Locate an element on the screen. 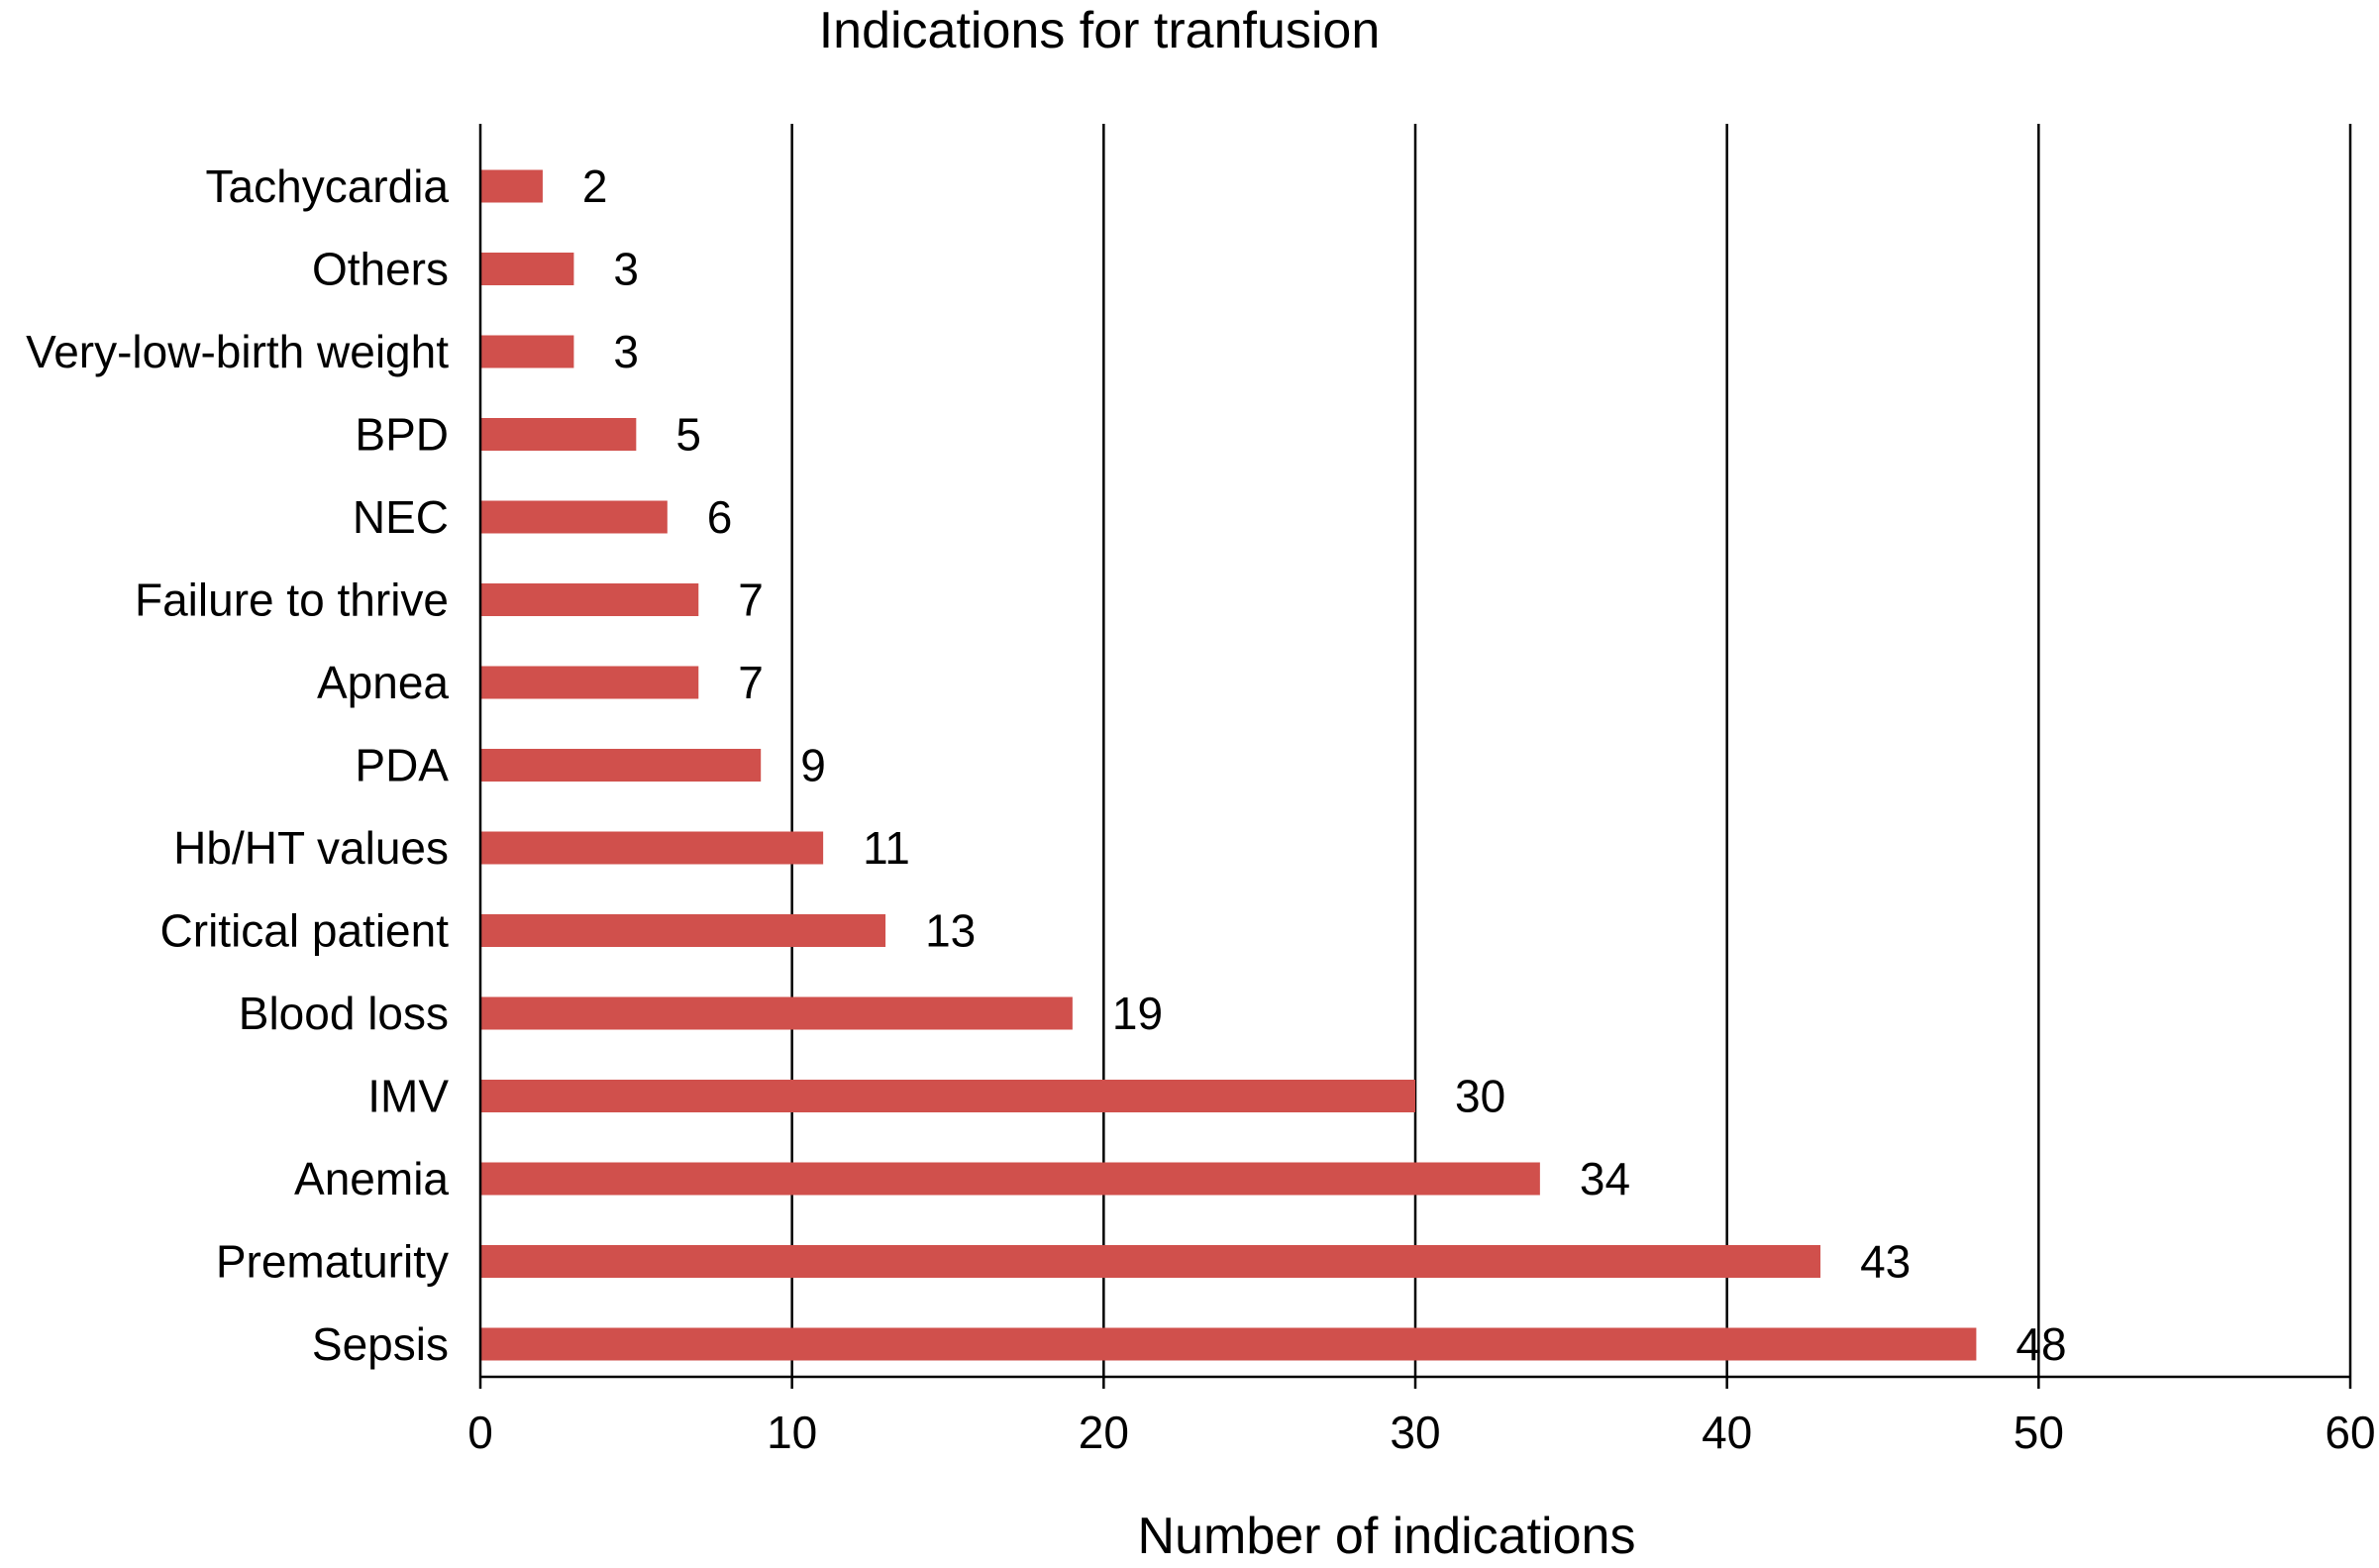  category-label: IMV is located at coordinates (408, 1097).